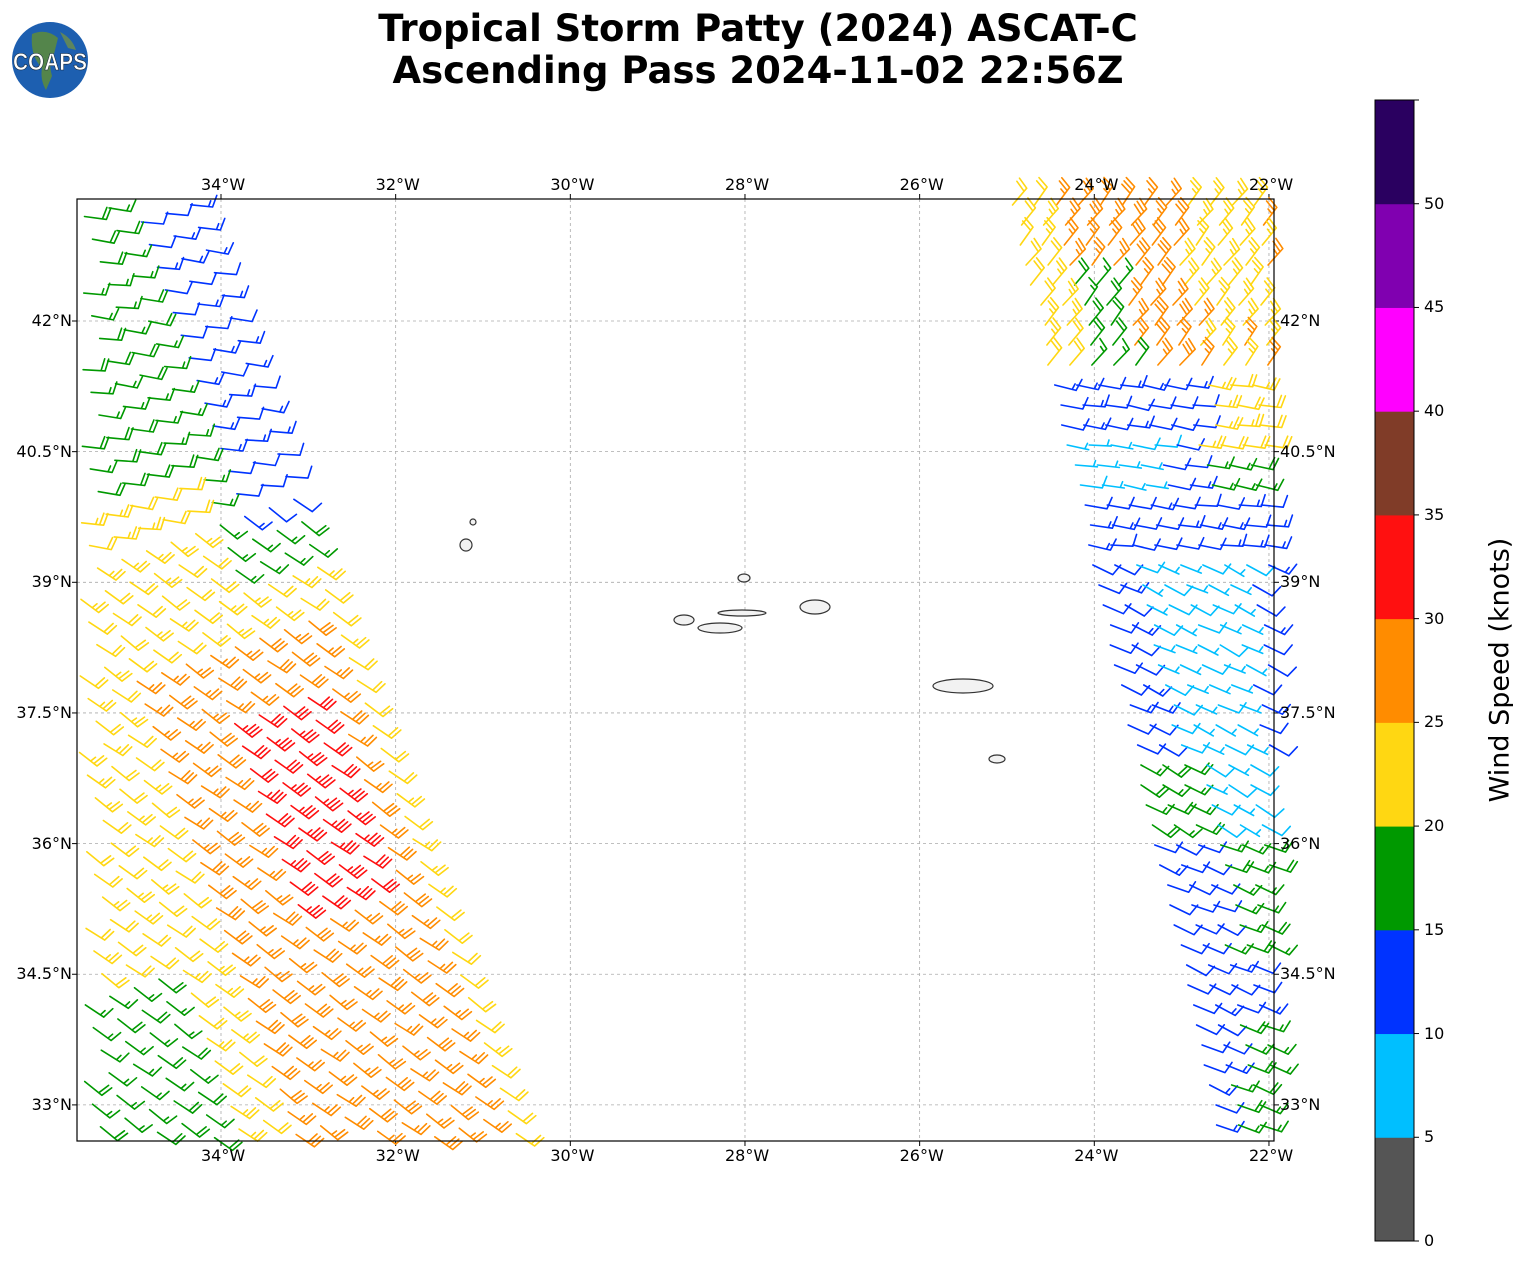 Image resolution: width=1513 pixels, height=1264 pixels. I want to click on colorbar-tick-label: 0, so click(1429, 1240).